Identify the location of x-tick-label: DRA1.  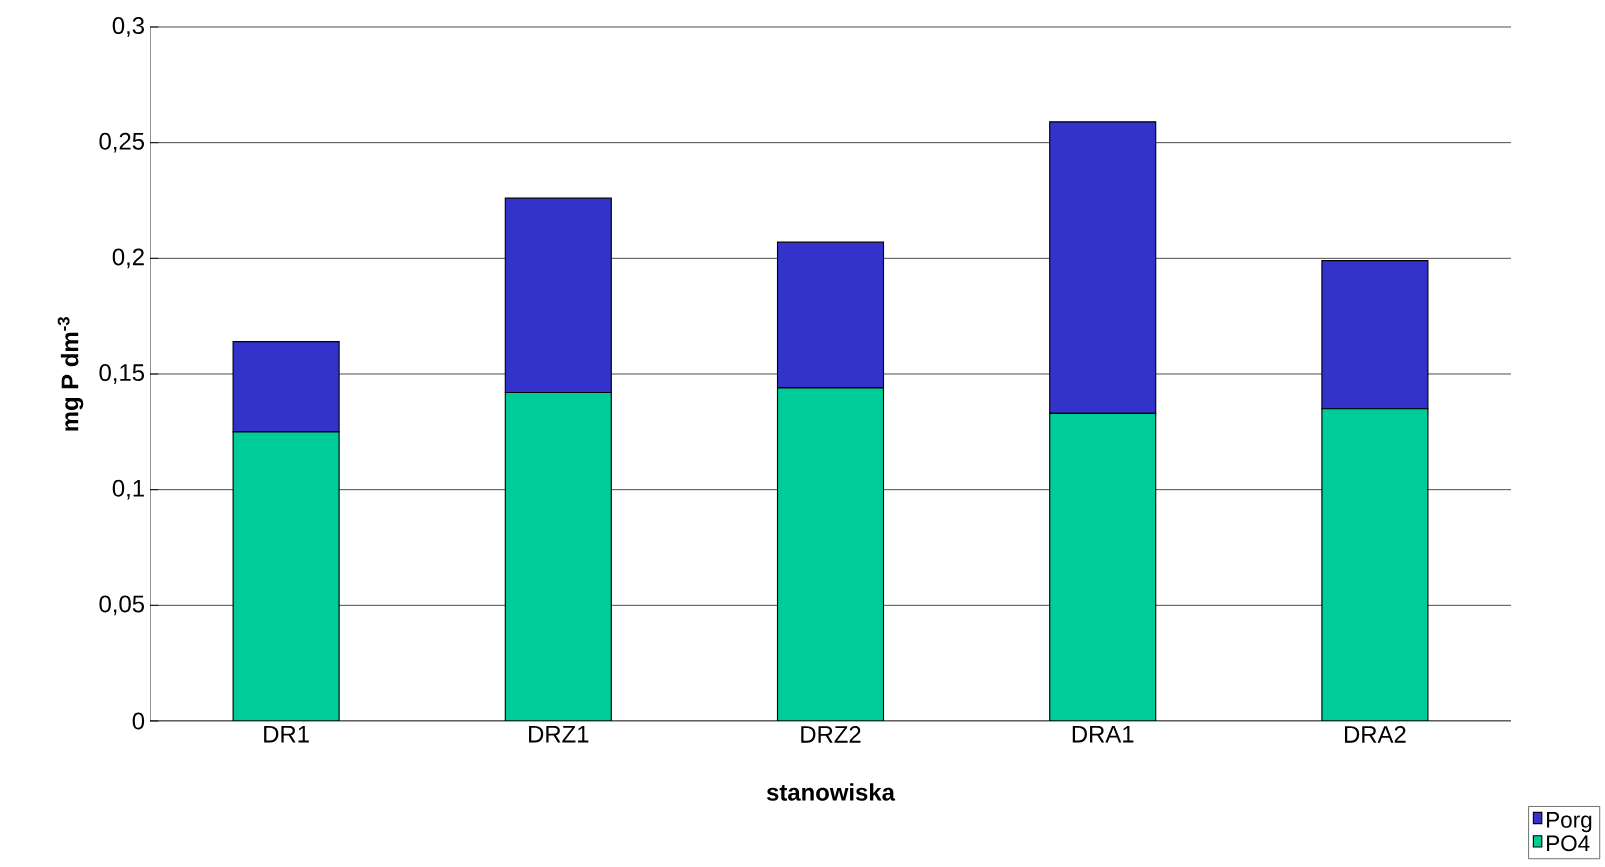
(1103, 734).